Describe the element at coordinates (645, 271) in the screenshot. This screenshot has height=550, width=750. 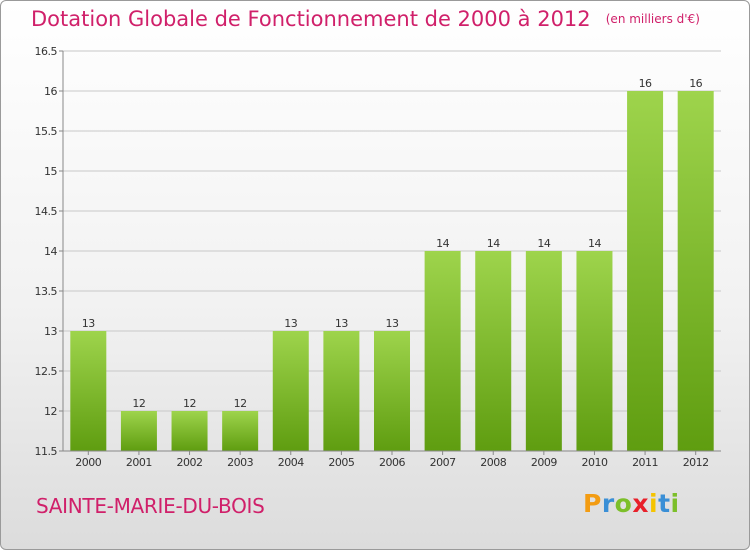
I see `bar-2011` at that location.